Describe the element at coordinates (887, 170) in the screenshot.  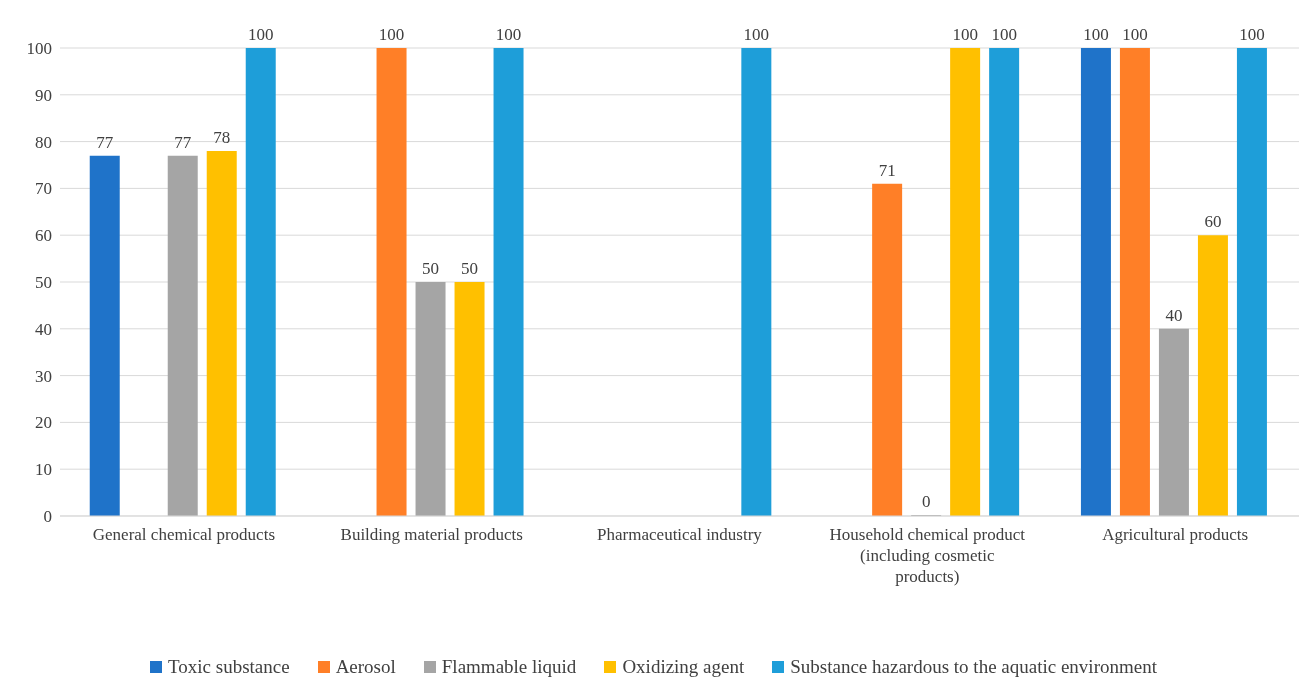
I see `data-label: 71` at that location.